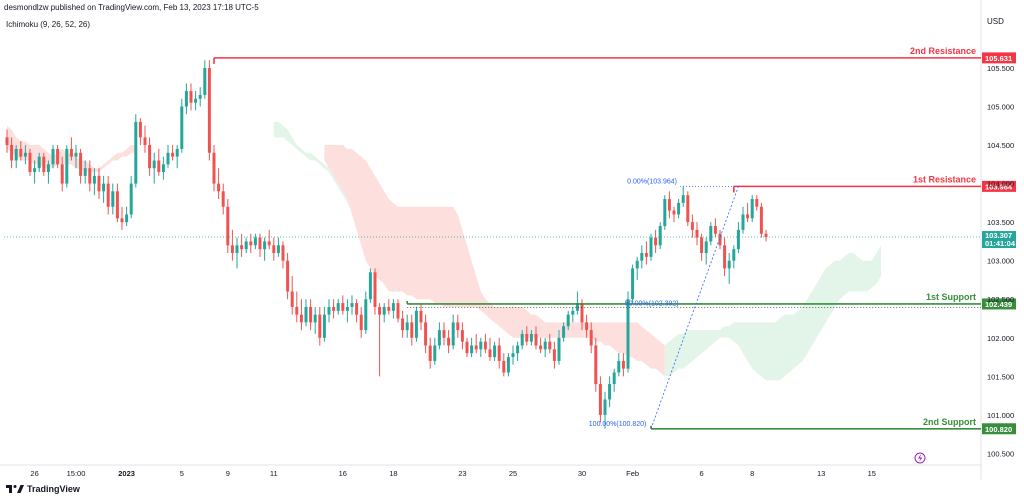  Describe the element at coordinates (1000, 376) in the screenshot. I see `y-tick-label: 101.500` at that location.